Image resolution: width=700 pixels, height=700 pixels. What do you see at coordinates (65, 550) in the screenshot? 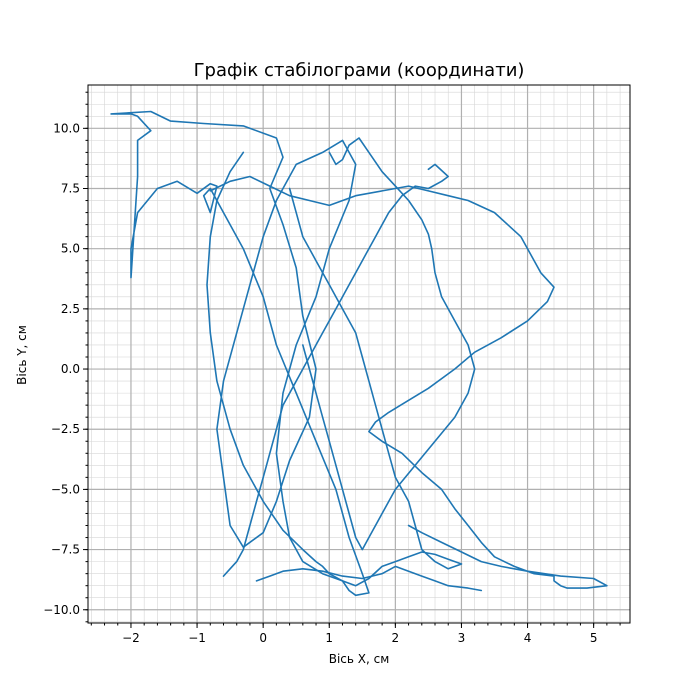
I see `y-tick-label: −7.5` at bounding box center [65, 550].